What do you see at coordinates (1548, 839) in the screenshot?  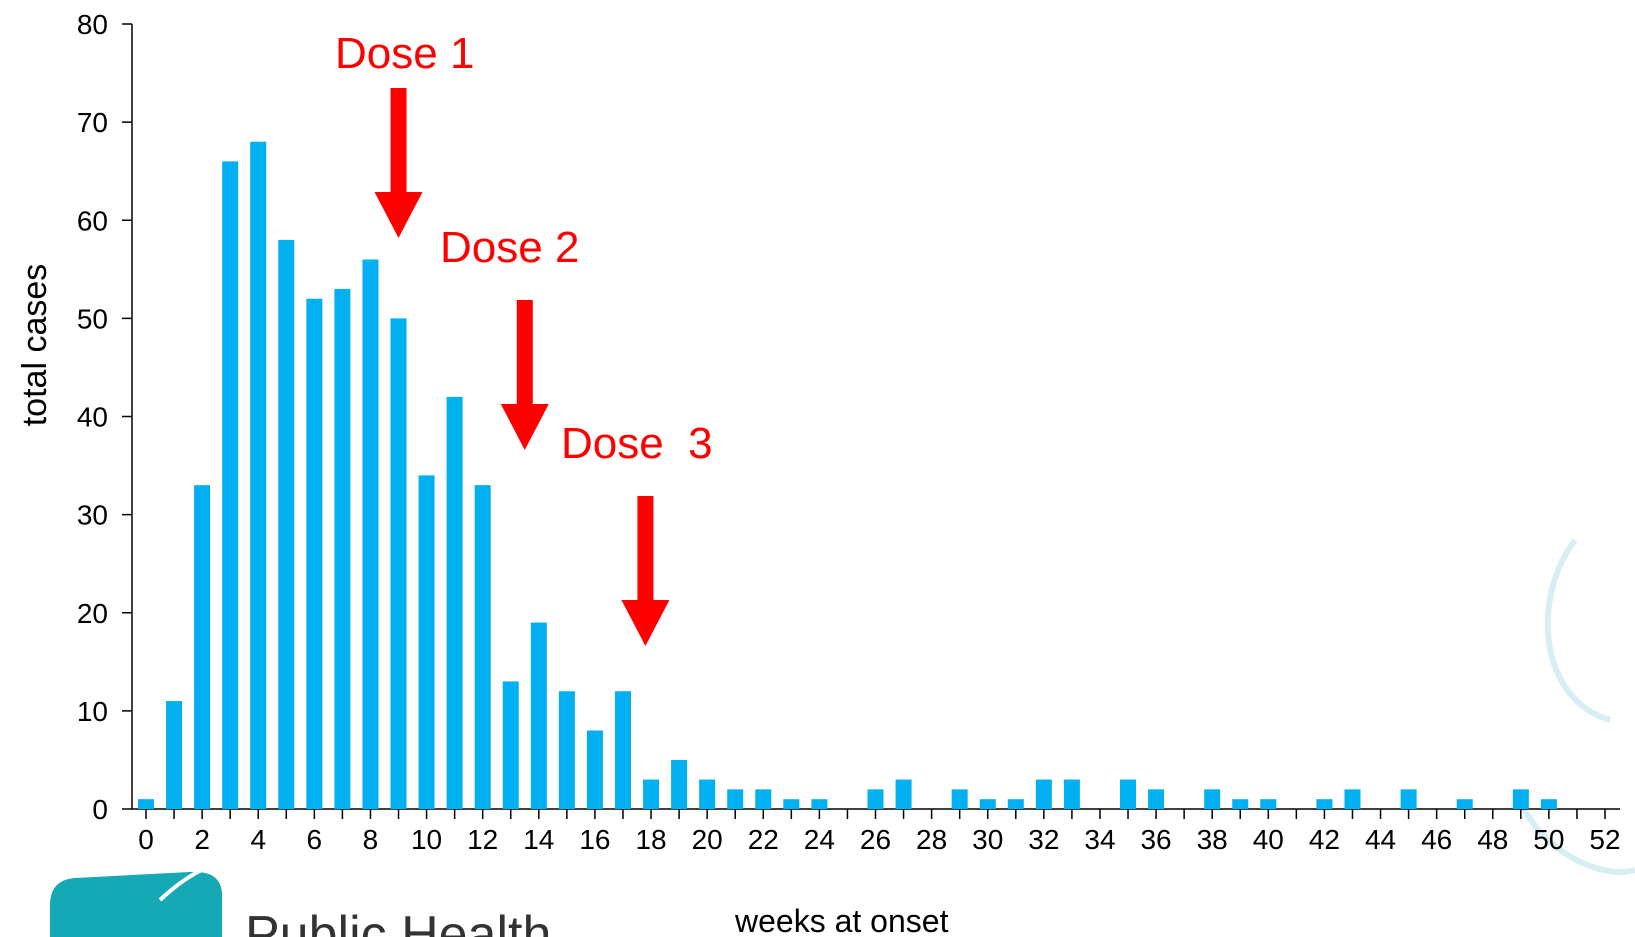 I see `x-tick-label: 50` at bounding box center [1548, 839].